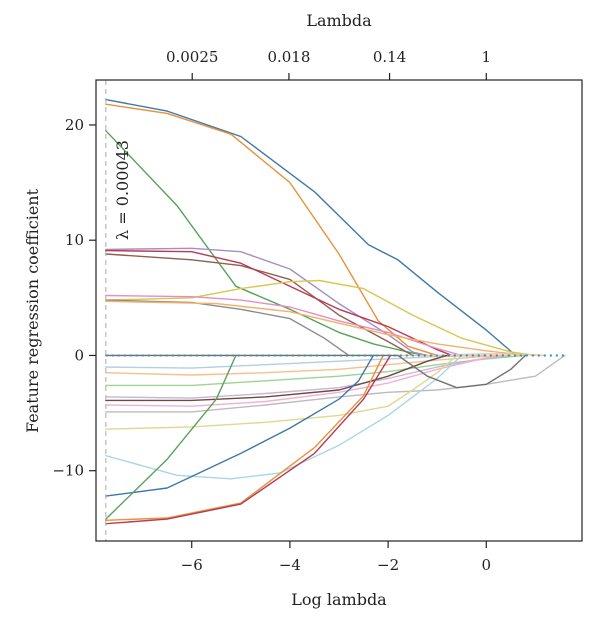 The image size is (600, 629). I want to click on x-tick-label: −4, so click(290, 565).